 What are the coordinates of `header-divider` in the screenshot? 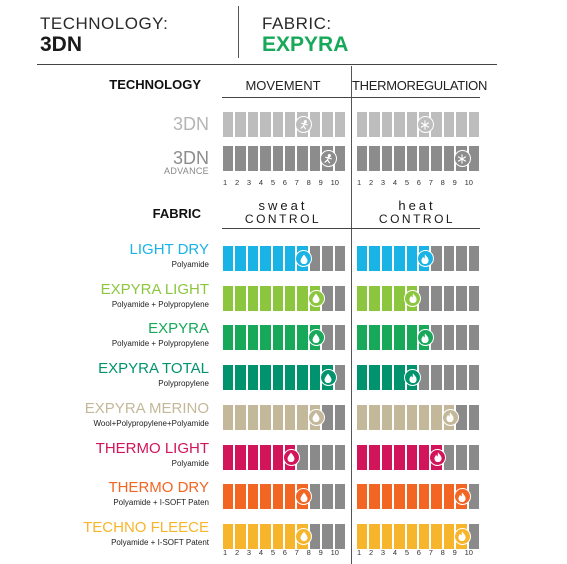 It's located at (238, 32).